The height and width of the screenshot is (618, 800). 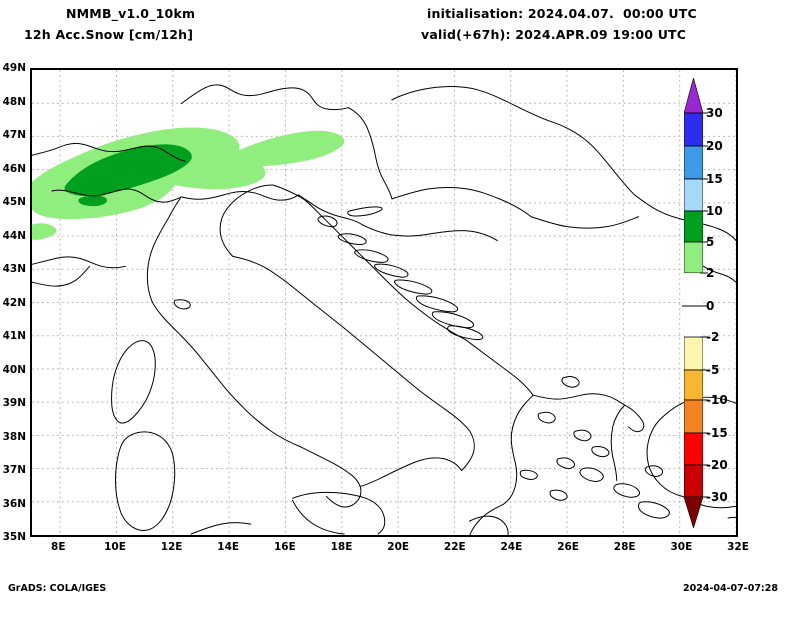 I want to click on coast-turkey-aegean, so click(x=664, y=449).